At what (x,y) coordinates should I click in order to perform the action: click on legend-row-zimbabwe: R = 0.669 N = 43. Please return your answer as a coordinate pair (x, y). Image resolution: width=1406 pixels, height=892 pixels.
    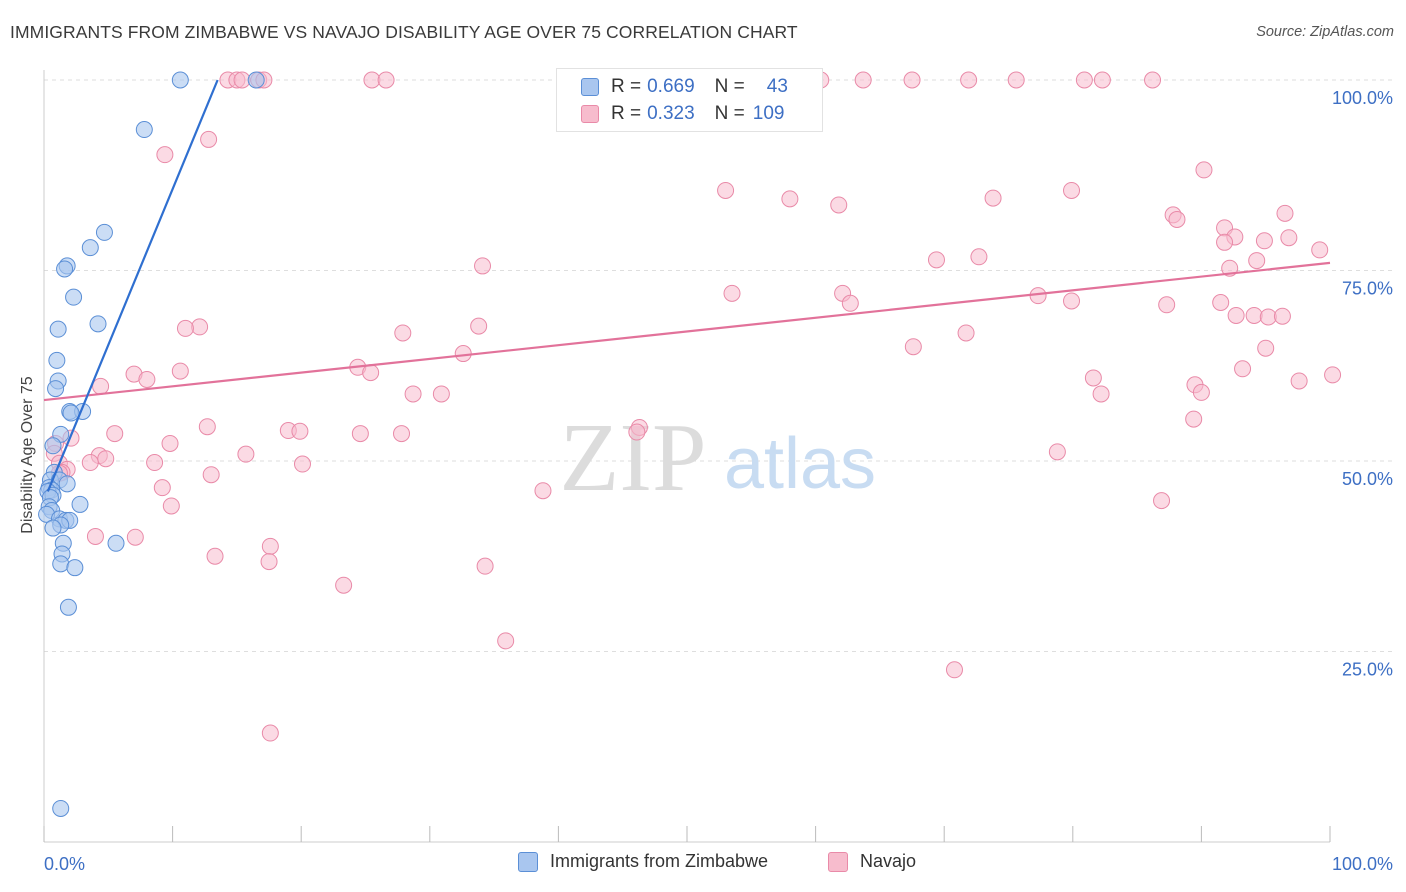
    Looking at the image, I should click on (684, 87).